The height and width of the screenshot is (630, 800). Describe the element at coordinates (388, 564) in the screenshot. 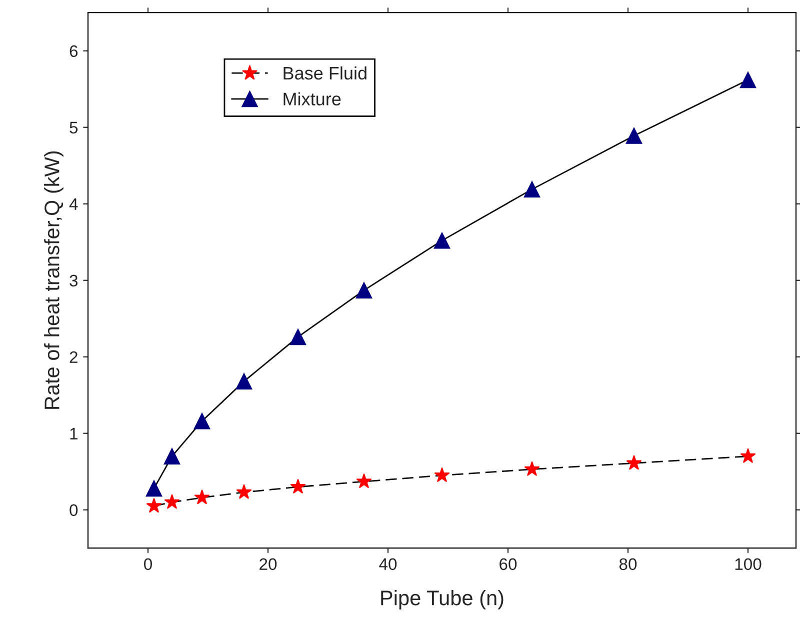

I see `x-tick-label: 40` at that location.